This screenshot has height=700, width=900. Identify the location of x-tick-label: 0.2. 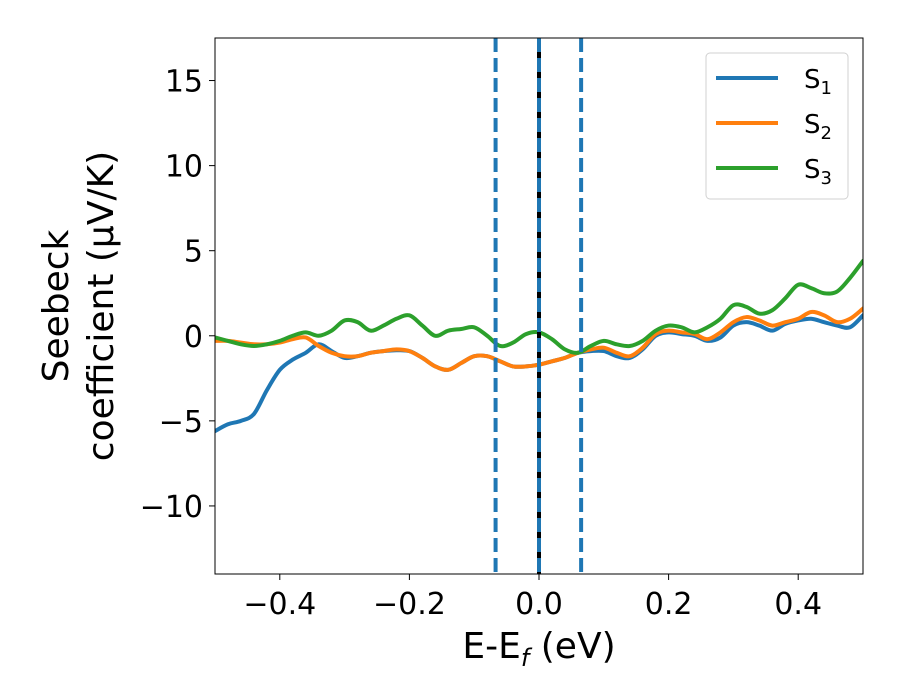
(669, 604).